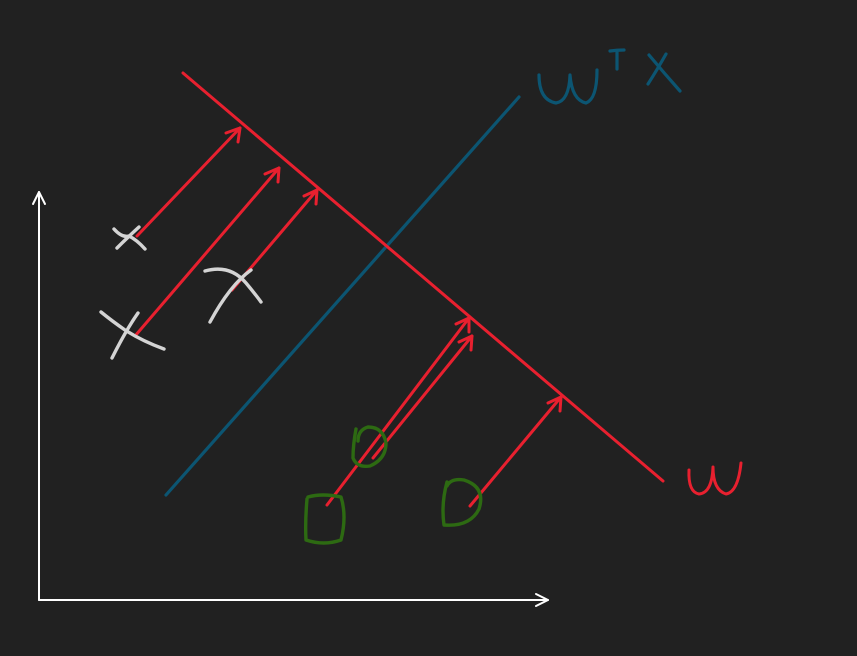 This screenshot has width=857, height=656. I want to click on cross-class-points, so click(181, 292).